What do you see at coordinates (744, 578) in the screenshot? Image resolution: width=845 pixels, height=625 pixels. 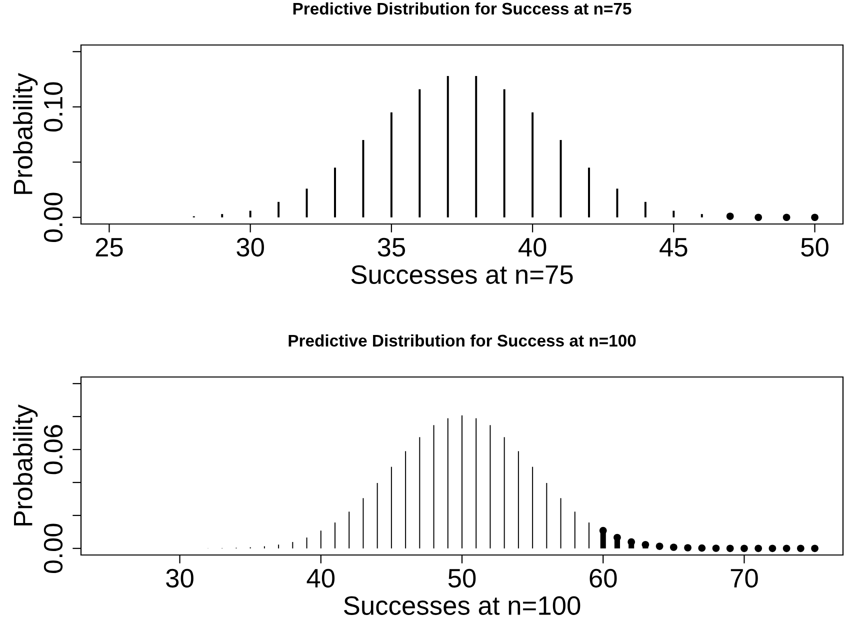 I see `x-tick-label: 70` at bounding box center [744, 578].